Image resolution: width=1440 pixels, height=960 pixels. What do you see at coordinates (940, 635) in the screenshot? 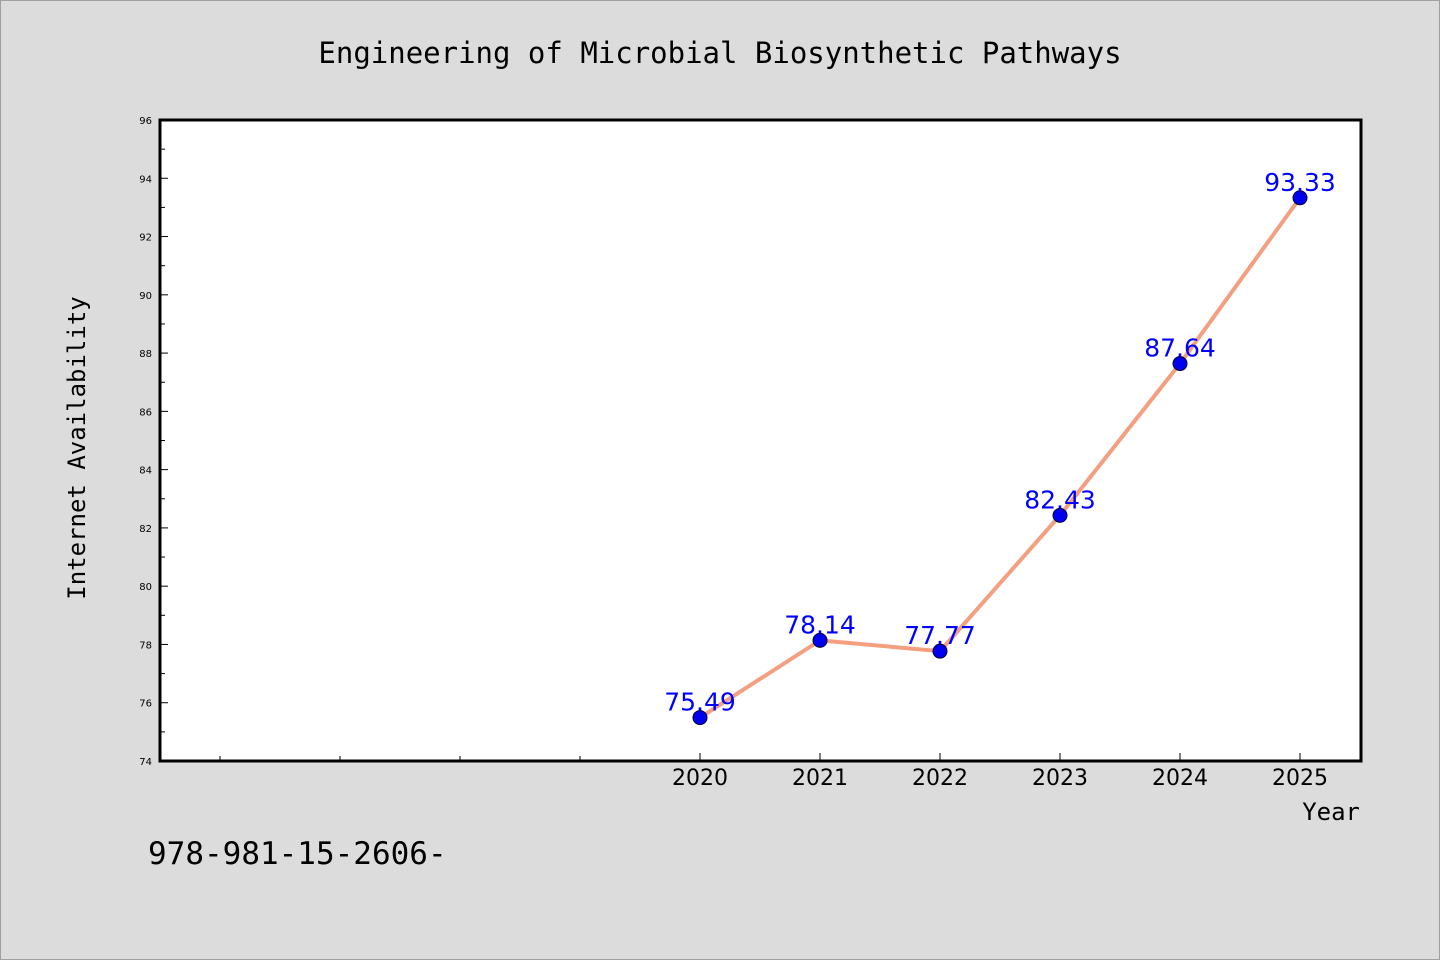
I see `data-label: 77.77` at bounding box center [940, 635].